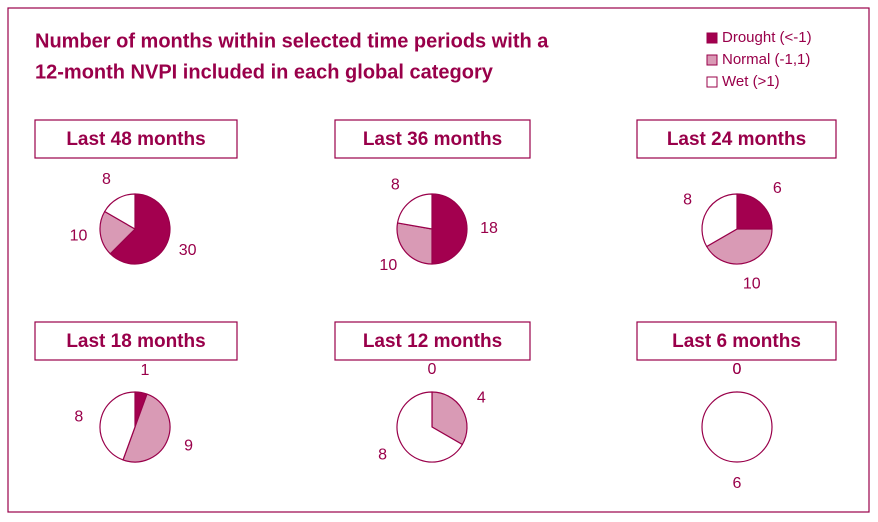  Describe the element at coordinates (188, 446) in the screenshot. I see `data-label: 9` at that location.